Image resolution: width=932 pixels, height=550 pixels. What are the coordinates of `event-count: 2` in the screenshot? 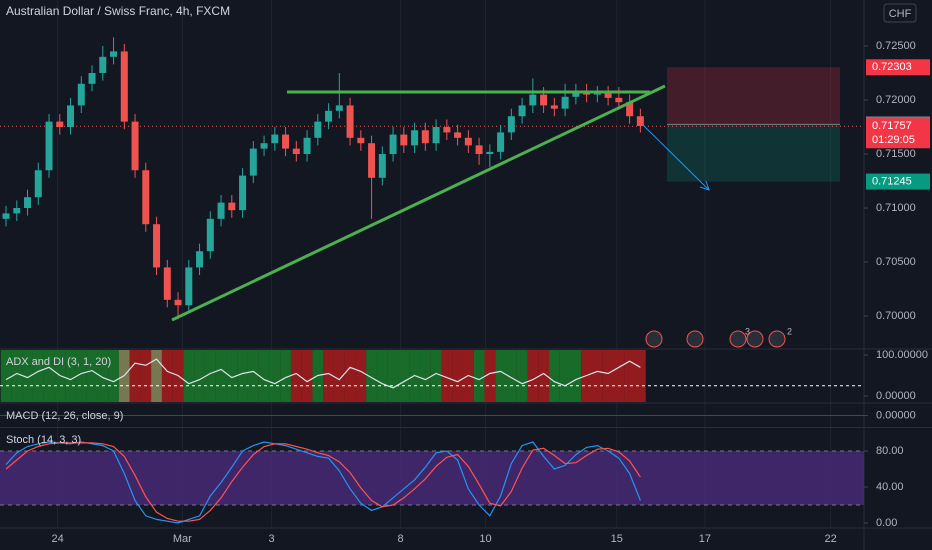 It's located at (789, 331).